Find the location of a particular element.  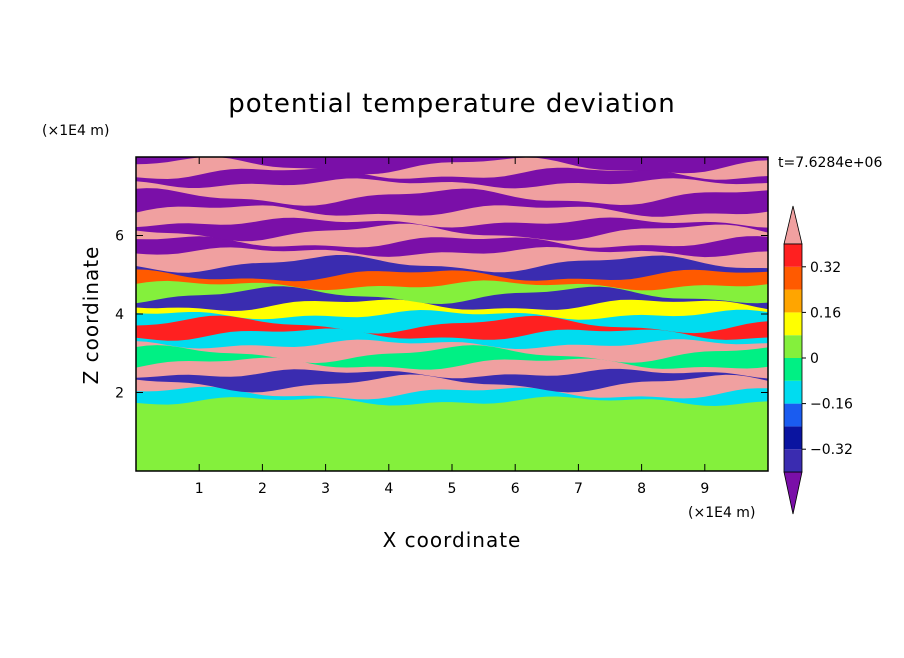

colorbar: 0.32 0.16 0 −0.16 −0.32 is located at coordinates (818, 360).